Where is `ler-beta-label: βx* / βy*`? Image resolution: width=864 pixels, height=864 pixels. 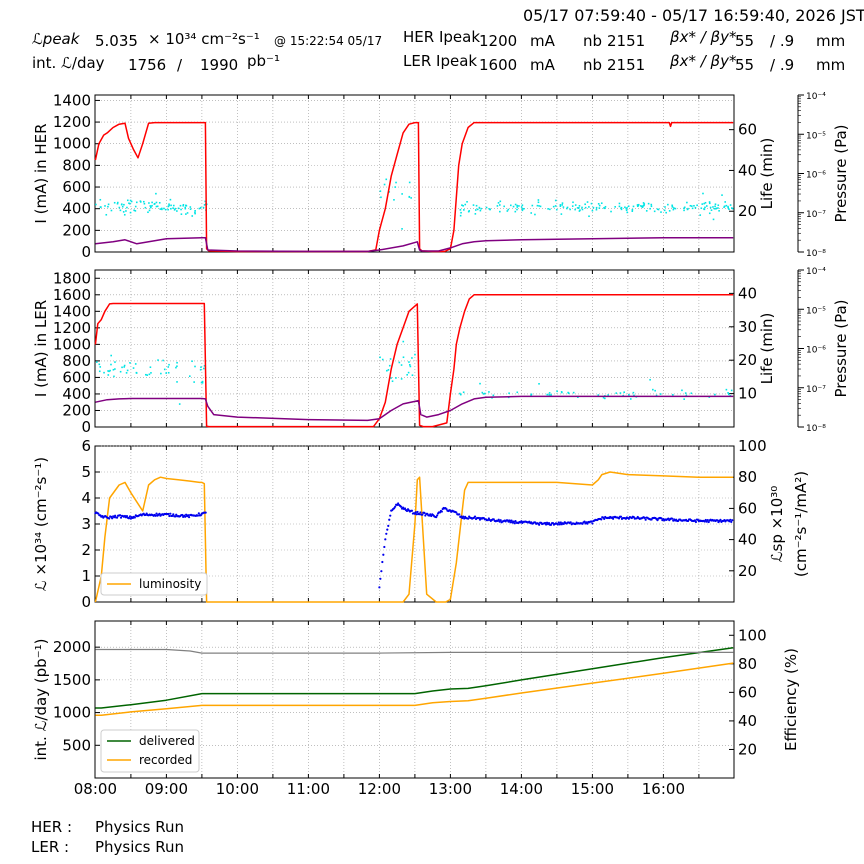
ler-beta-label: βx* / βy* is located at coordinates (703, 61).